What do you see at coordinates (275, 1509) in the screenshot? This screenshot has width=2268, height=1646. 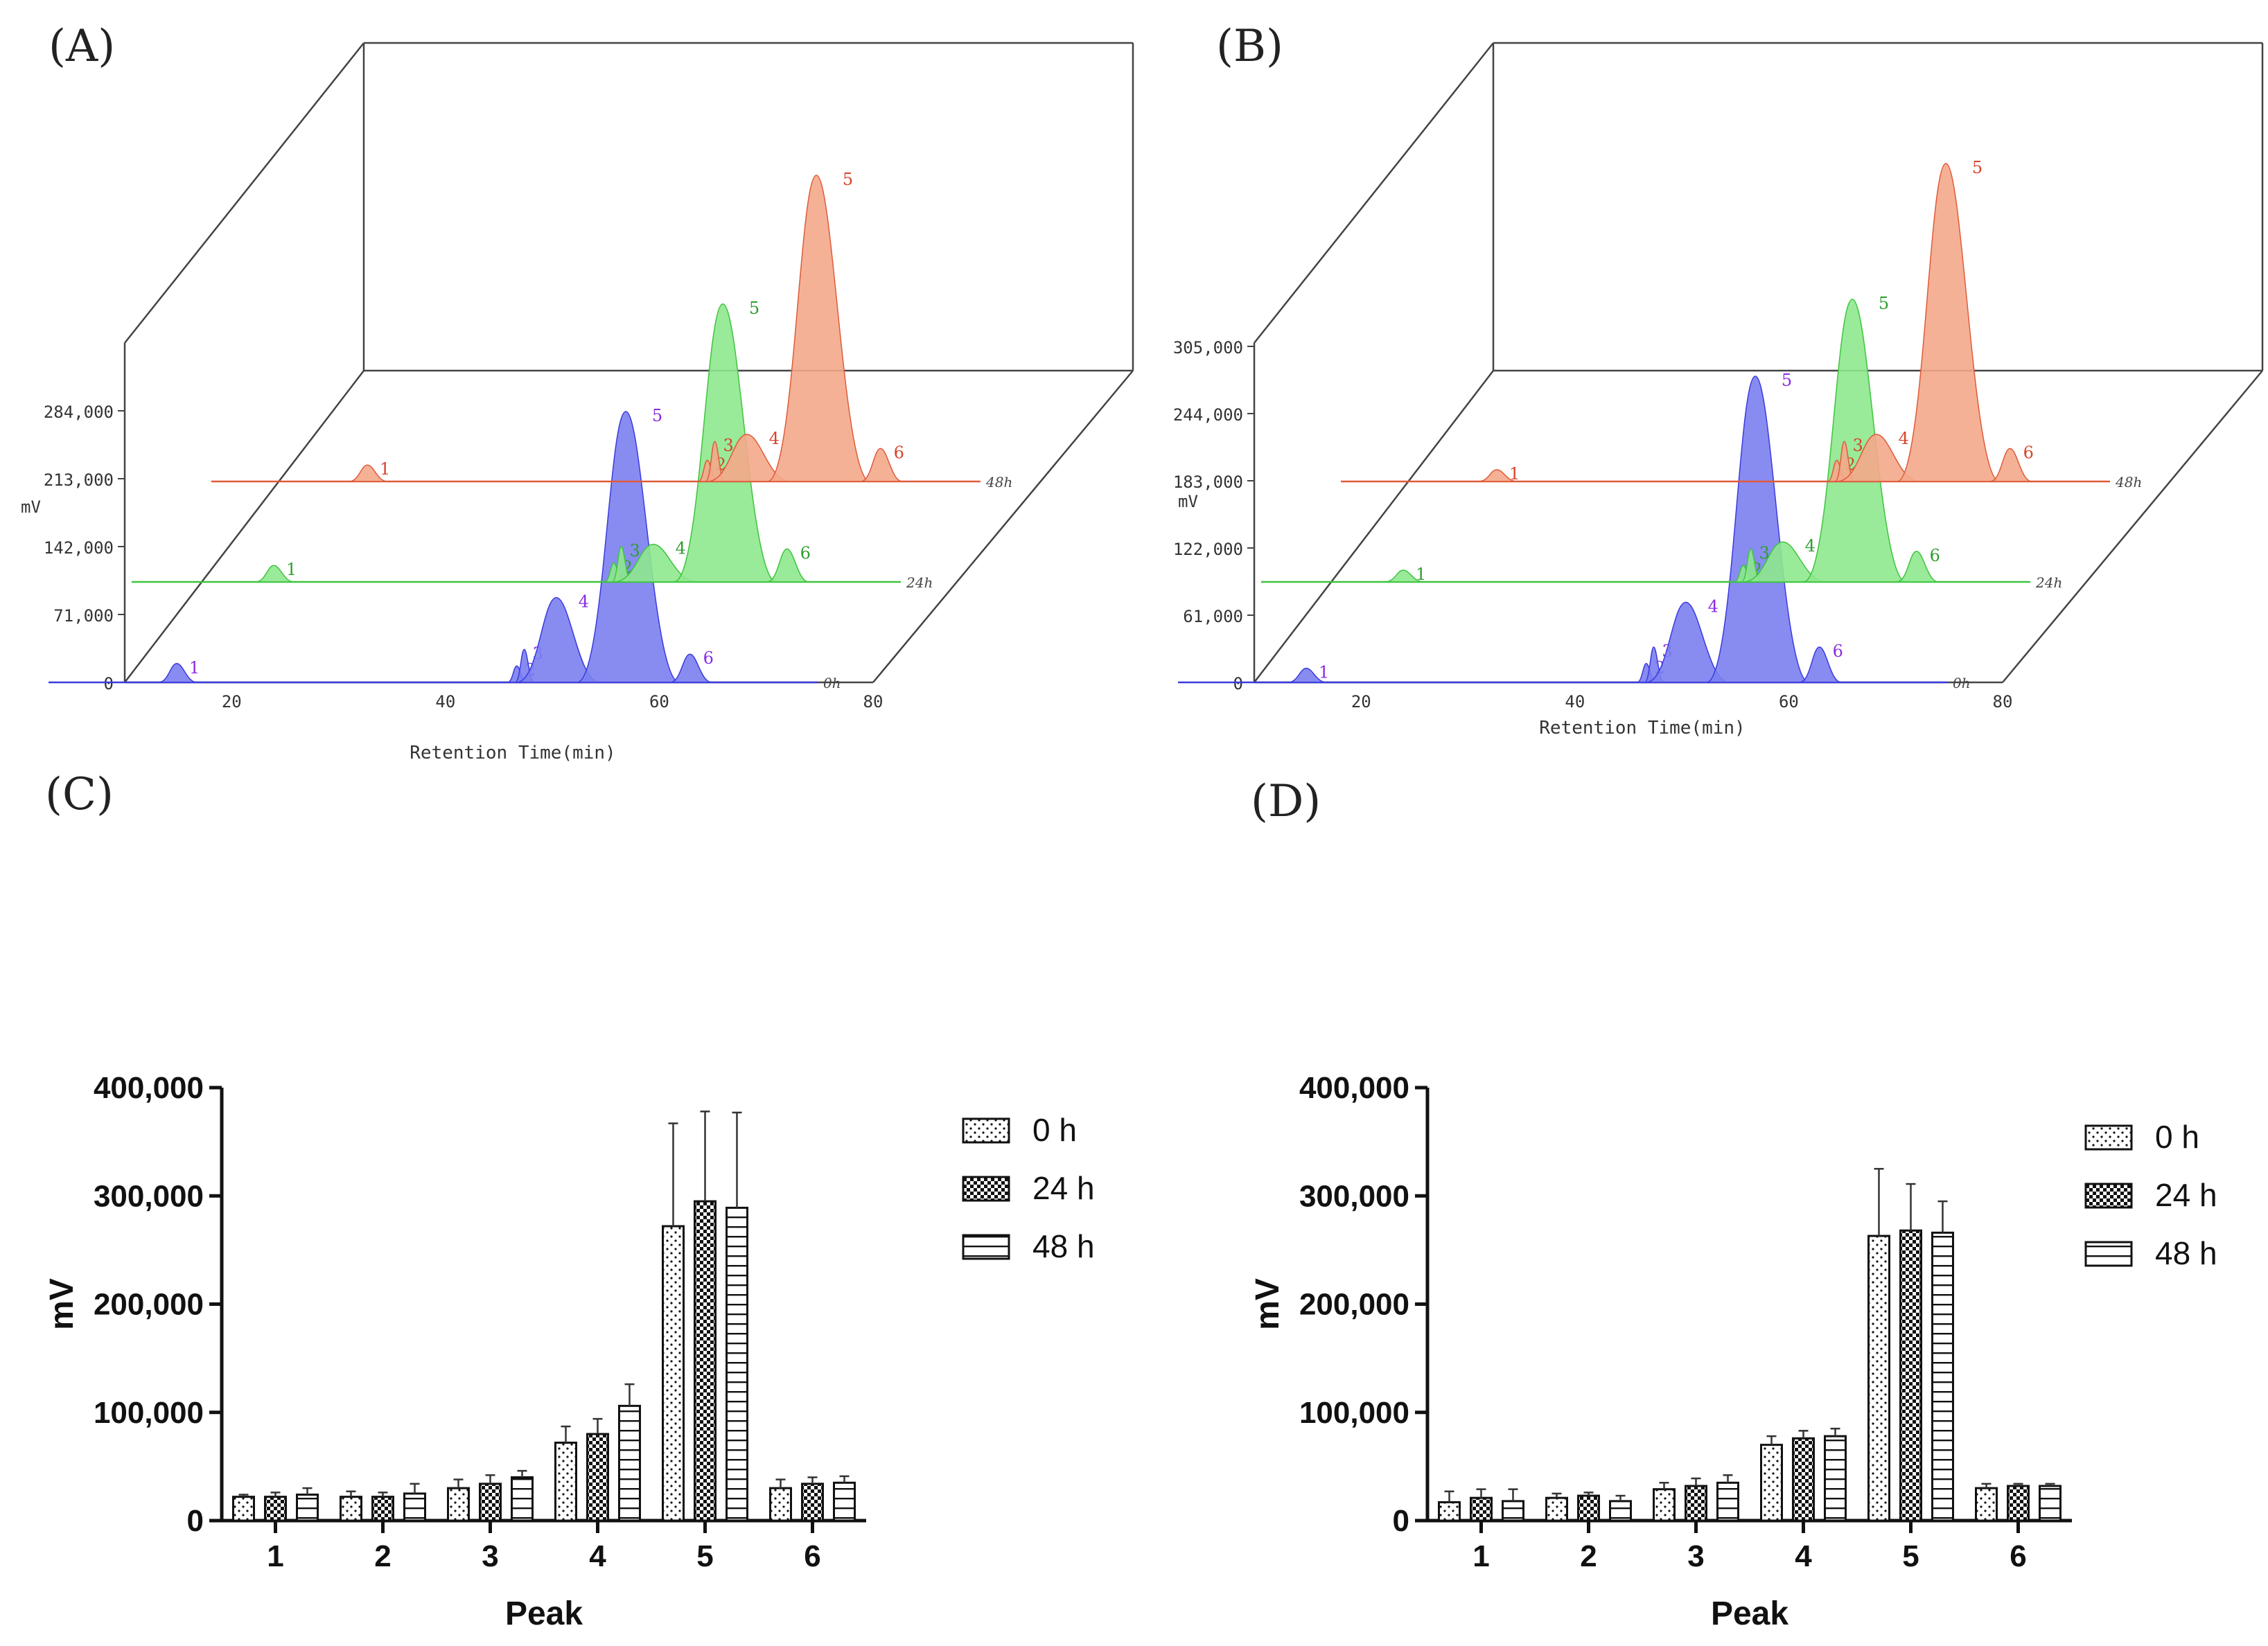 I see `bar-24h-peak1` at bounding box center [275, 1509].